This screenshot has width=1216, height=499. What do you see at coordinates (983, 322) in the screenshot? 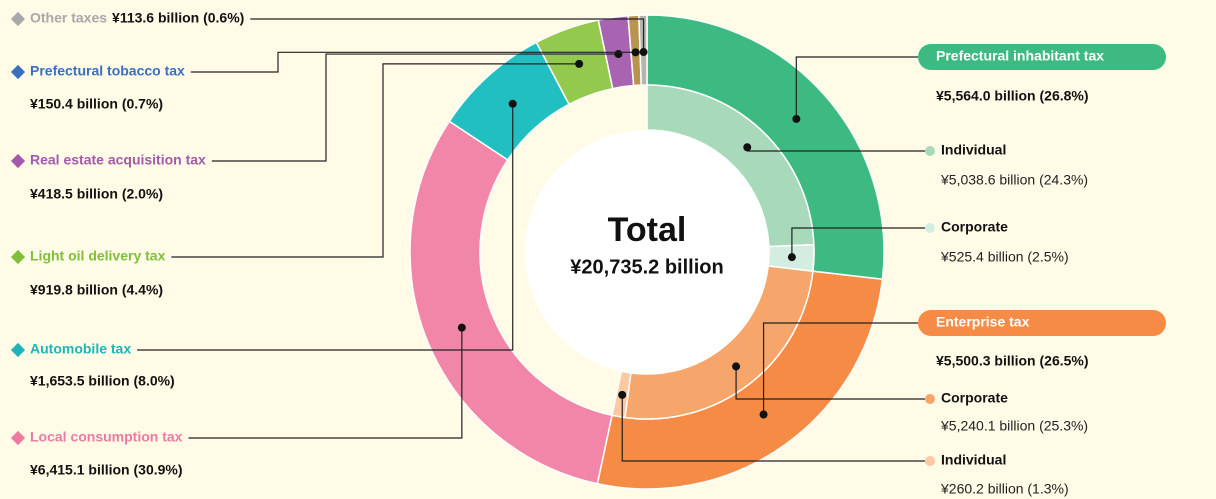
I see `category-label: Enterprise tax` at bounding box center [983, 322].